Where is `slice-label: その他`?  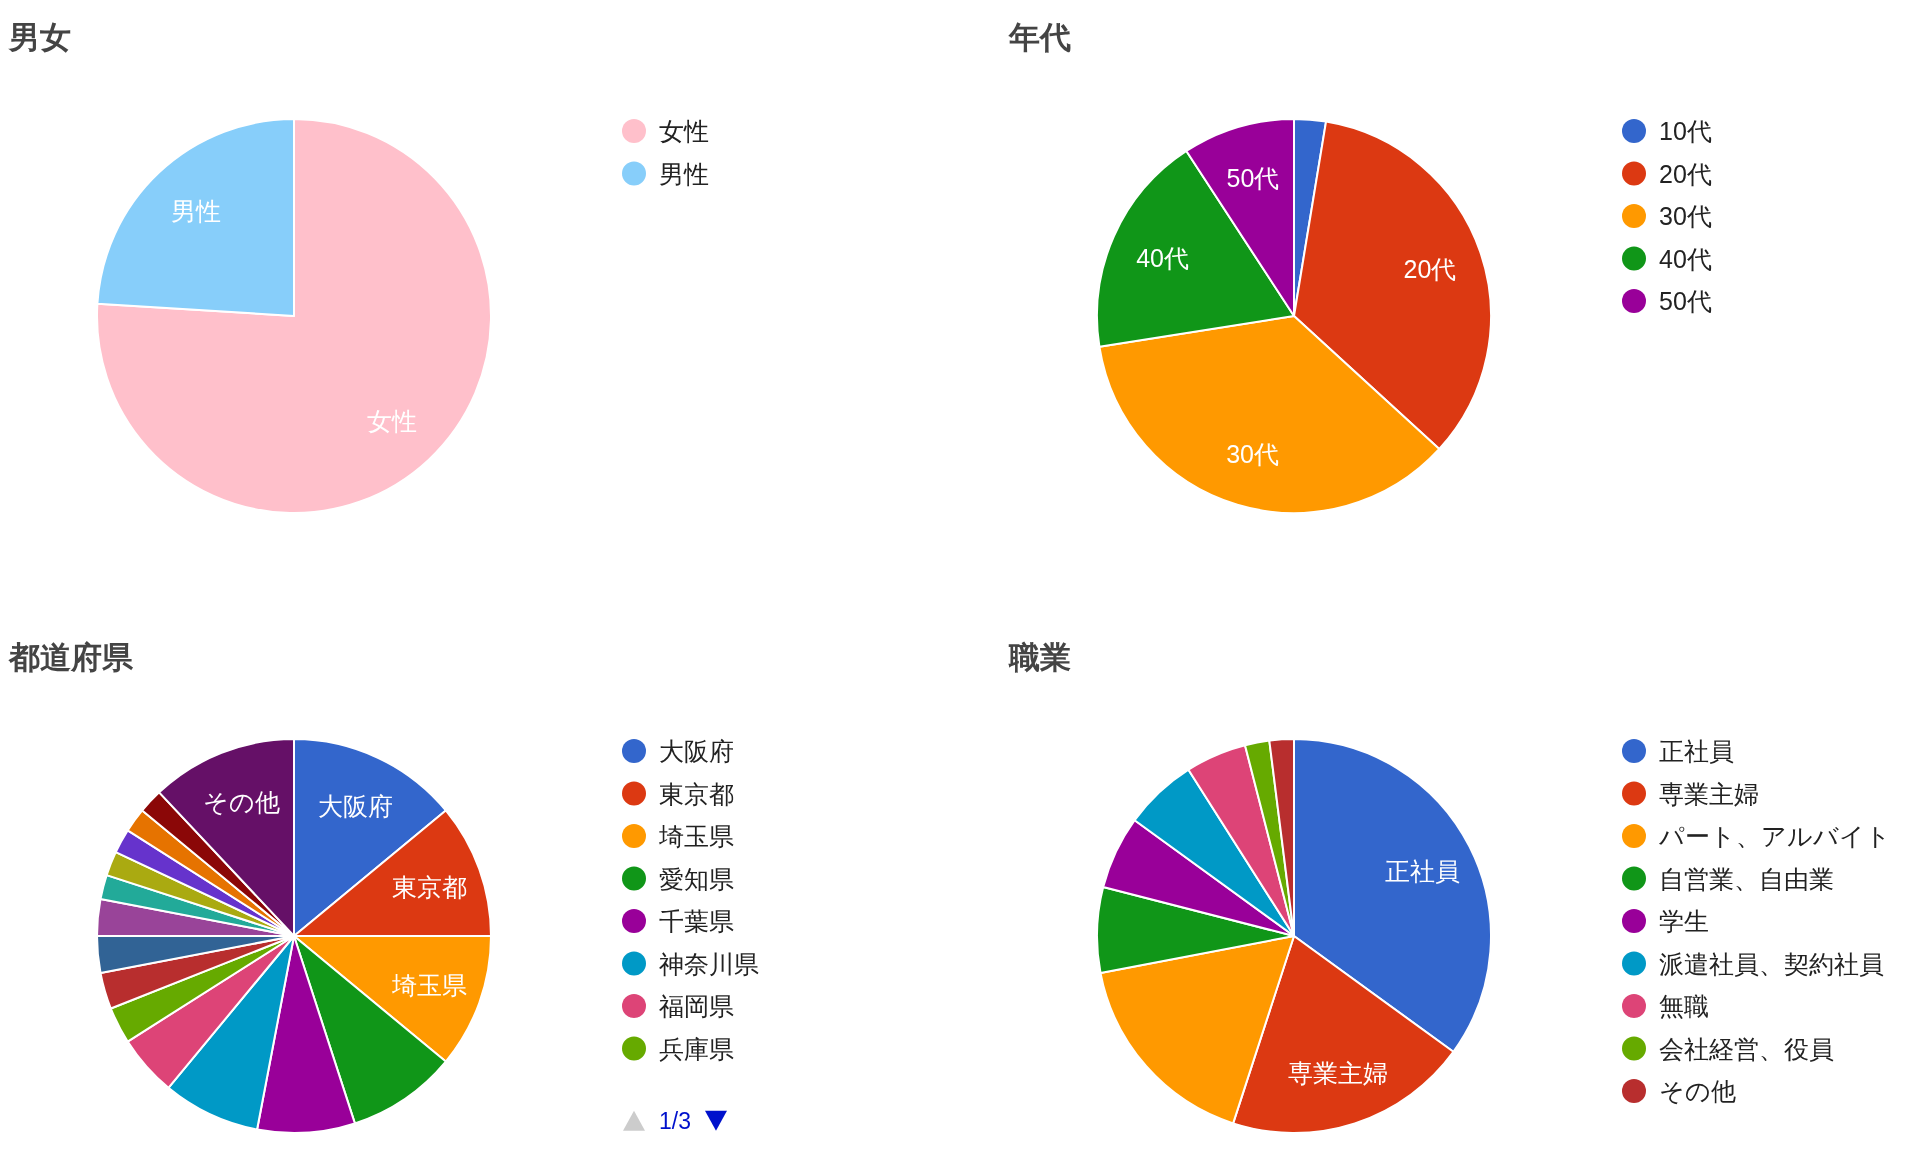 slice-label: その他 is located at coordinates (241, 802).